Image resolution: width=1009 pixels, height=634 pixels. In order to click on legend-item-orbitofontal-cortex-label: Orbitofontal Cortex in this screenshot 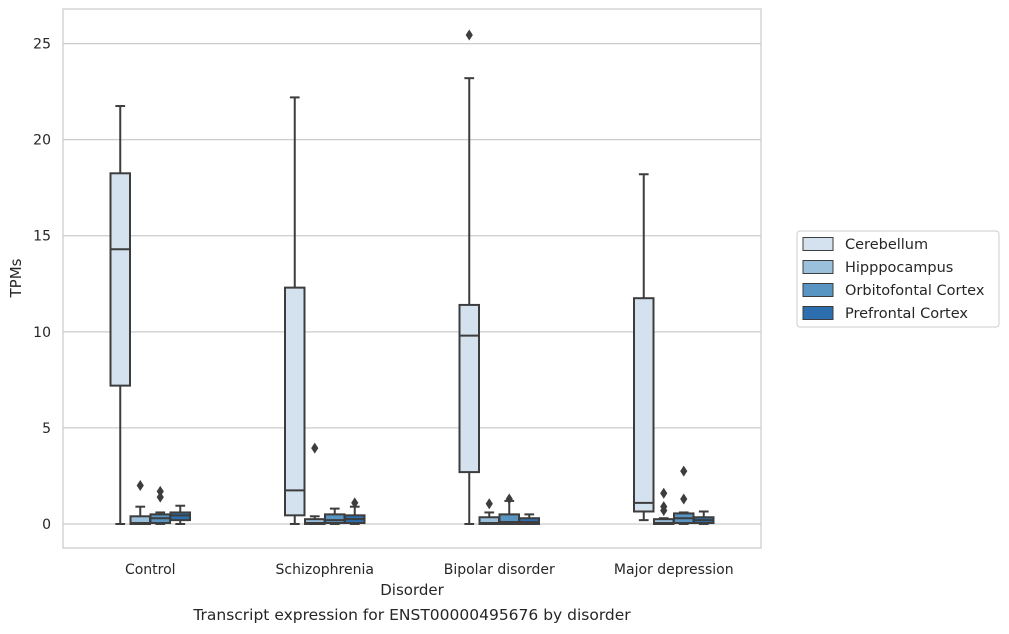, I will do `click(915, 291)`.